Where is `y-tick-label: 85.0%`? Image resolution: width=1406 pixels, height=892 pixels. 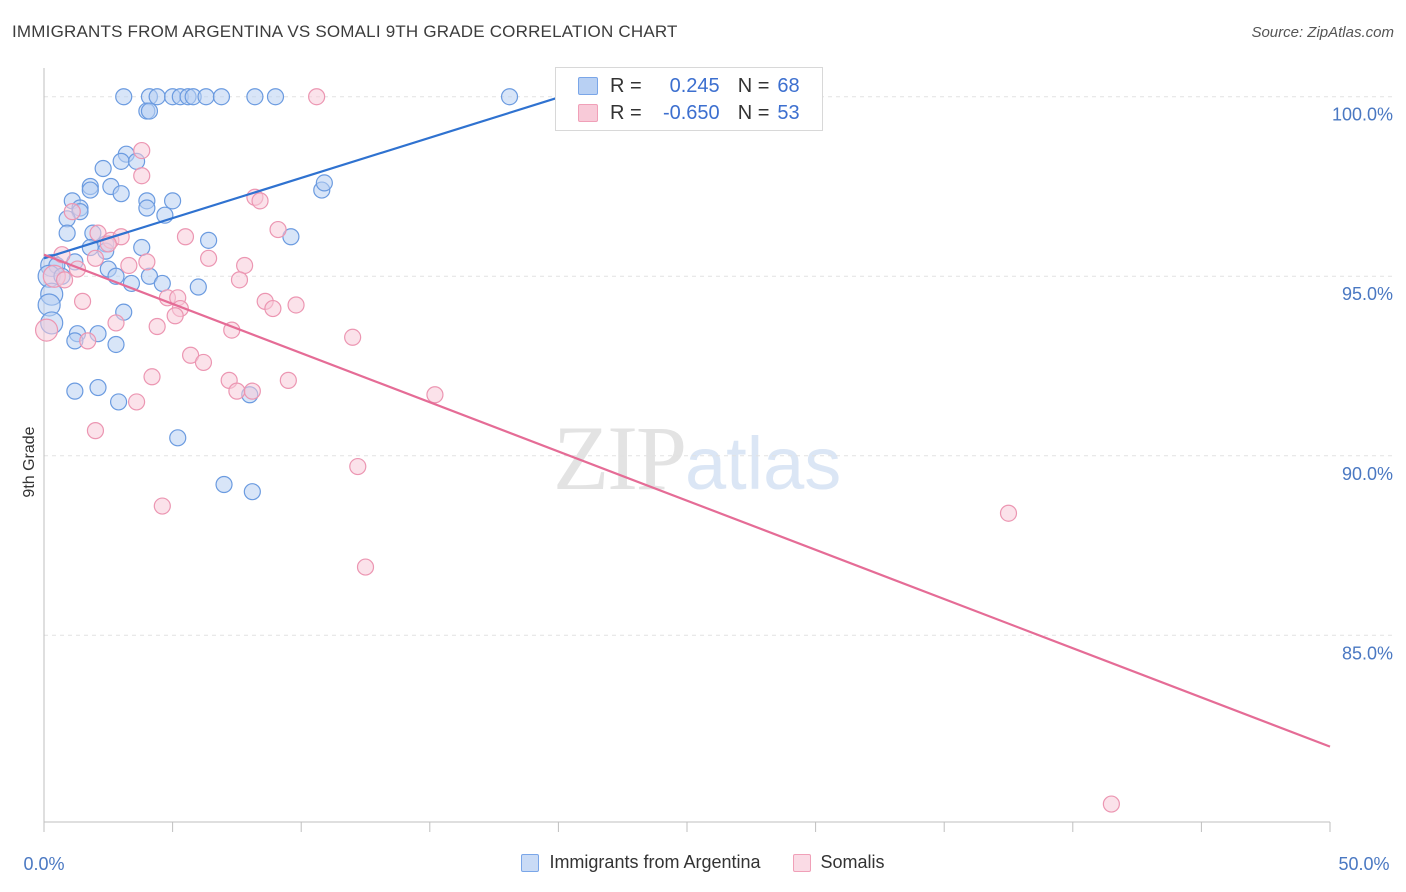 y-tick-label: 85.0% is located at coordinates (1367, 653).